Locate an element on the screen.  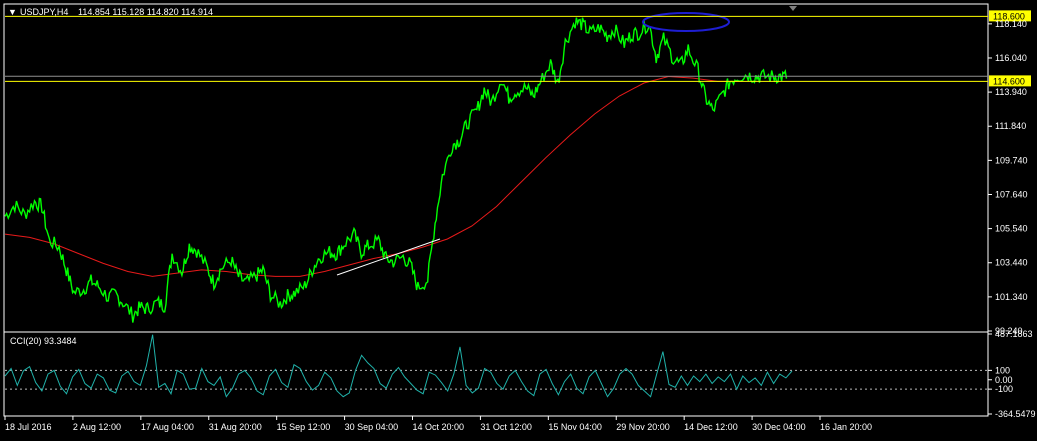
x-tick-label: 30 Dec 04:00 is located at coordinates (779, 427).